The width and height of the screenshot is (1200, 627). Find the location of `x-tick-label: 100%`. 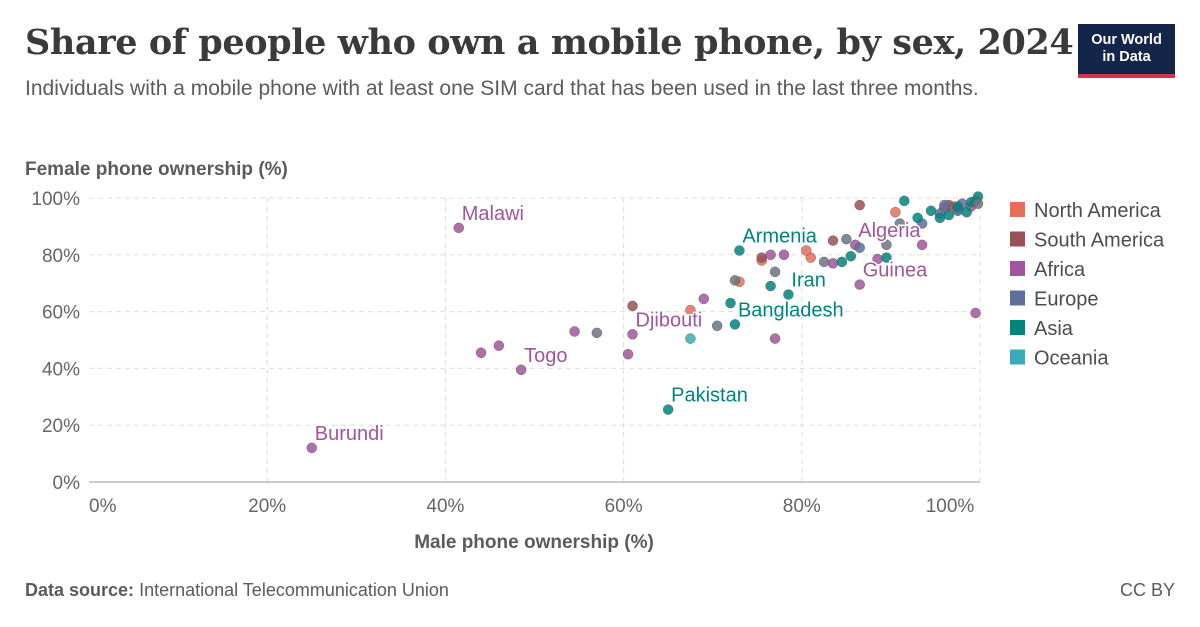

x-tick-label: 100% is located at coordinates (950, 506).